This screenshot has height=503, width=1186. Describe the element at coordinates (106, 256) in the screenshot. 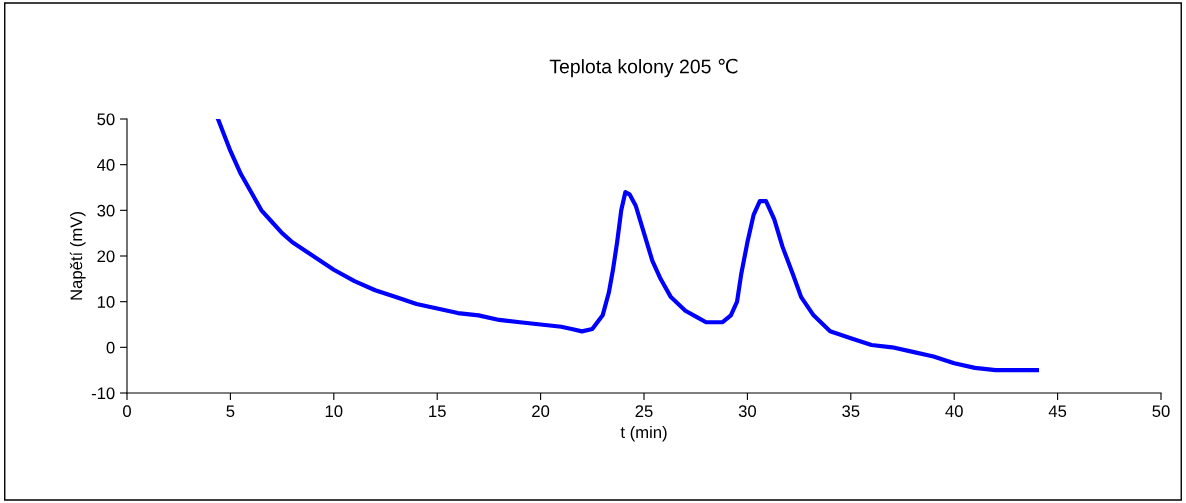

I see `y-tick-label: 20` at that location.